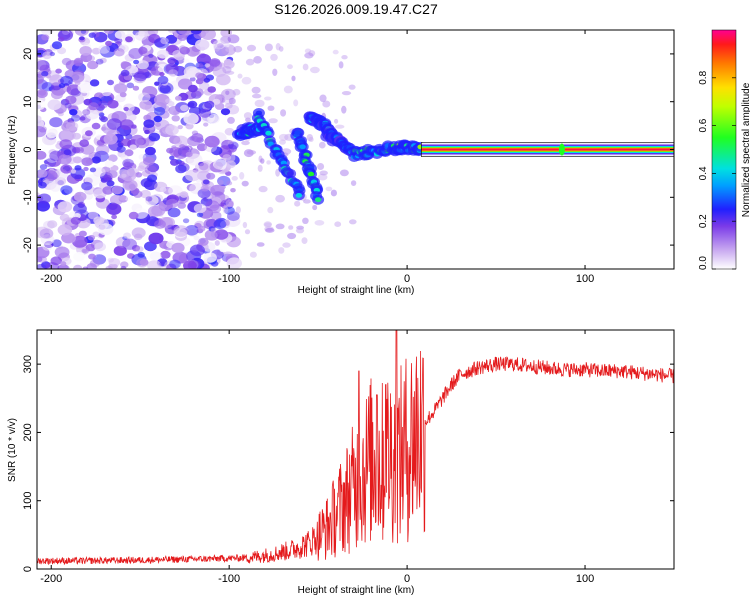 This screenshot has width=750, height=600. I want to click on y-tick-label: -20, so click(28, 245).